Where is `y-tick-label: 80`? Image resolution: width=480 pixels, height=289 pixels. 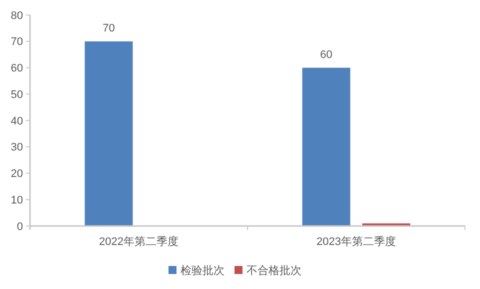 y-tick-label: 80 is located at coordinates (16, 16).